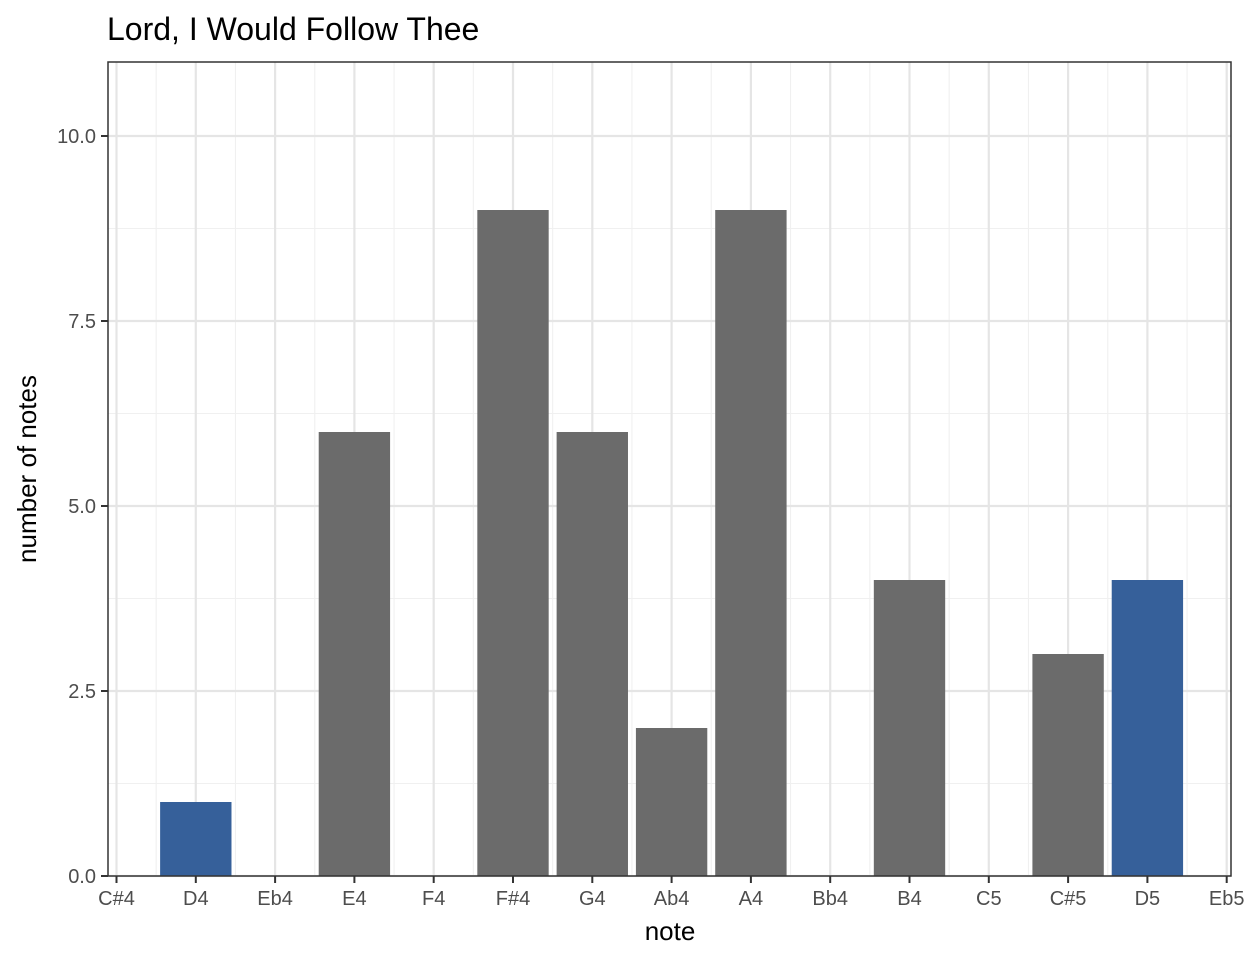 The image size is (1248, 960). Describe the element at coordinates (671, 802) in the screenshot. I see `bar-ab4` at that location.